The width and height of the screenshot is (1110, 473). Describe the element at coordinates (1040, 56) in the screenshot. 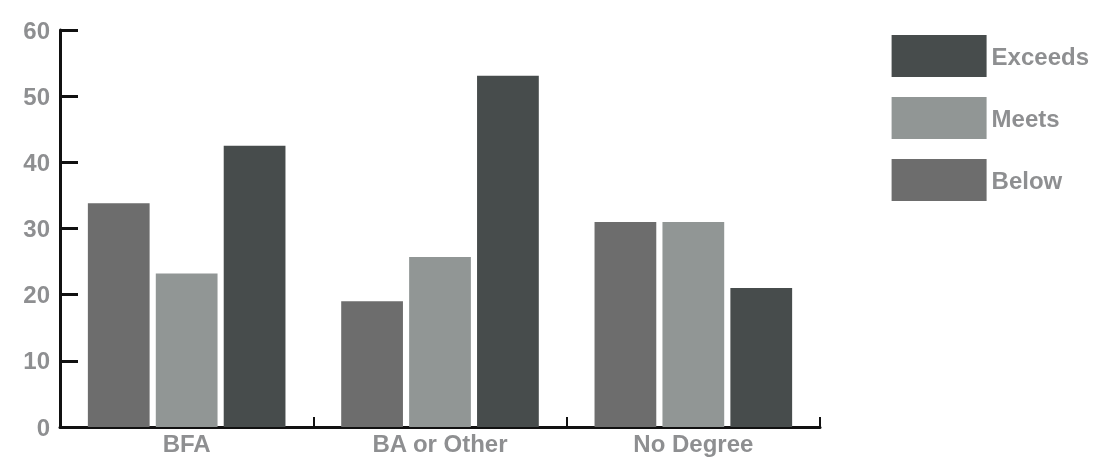

I see `legend-label: Exceeds` at that location.